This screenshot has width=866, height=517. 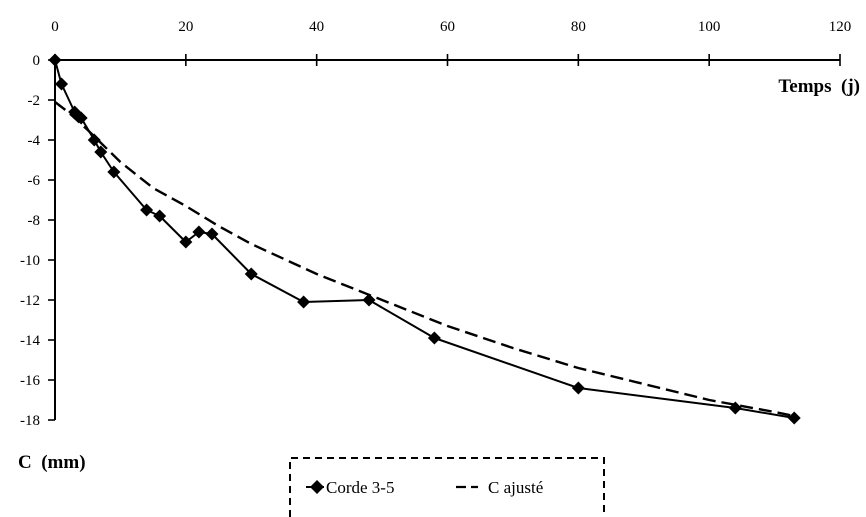 I want to click on x-tick-label: 40, so click(x=316, y=27).